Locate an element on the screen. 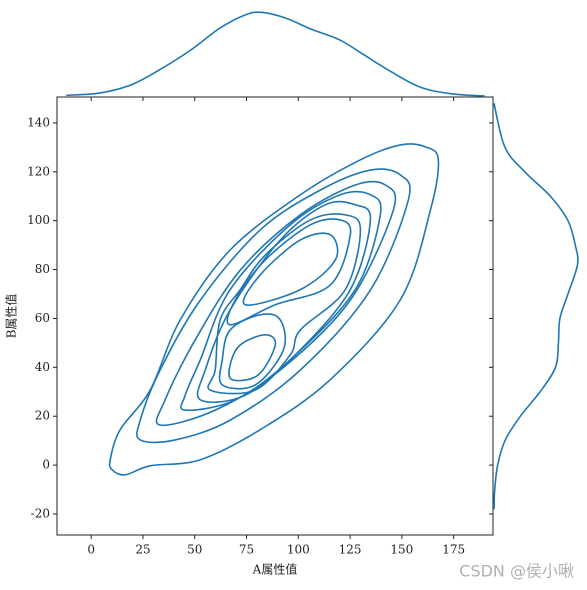  marginal-y-density is located at coordinates (536, 306).